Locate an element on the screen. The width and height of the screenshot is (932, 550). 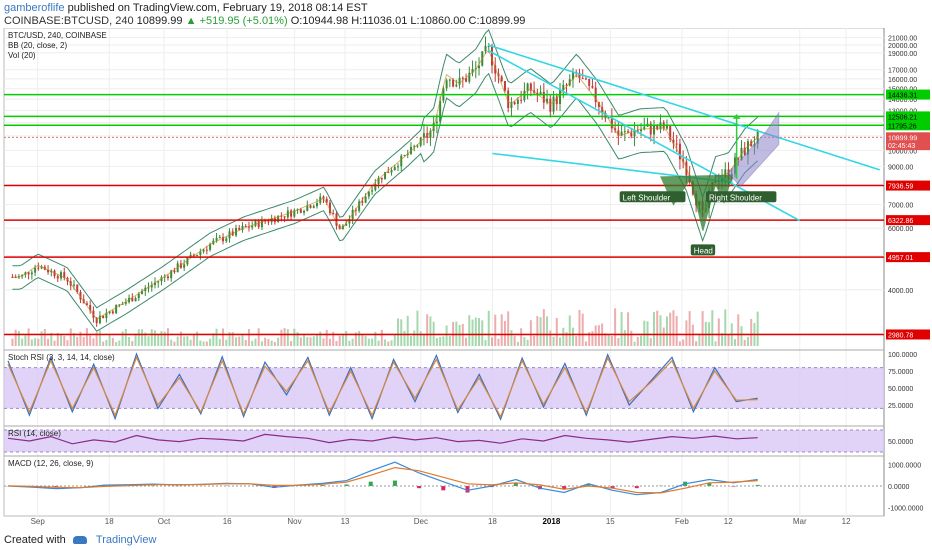
last-price-tag-label: 10899.99 is located at coordinates (902, 138).